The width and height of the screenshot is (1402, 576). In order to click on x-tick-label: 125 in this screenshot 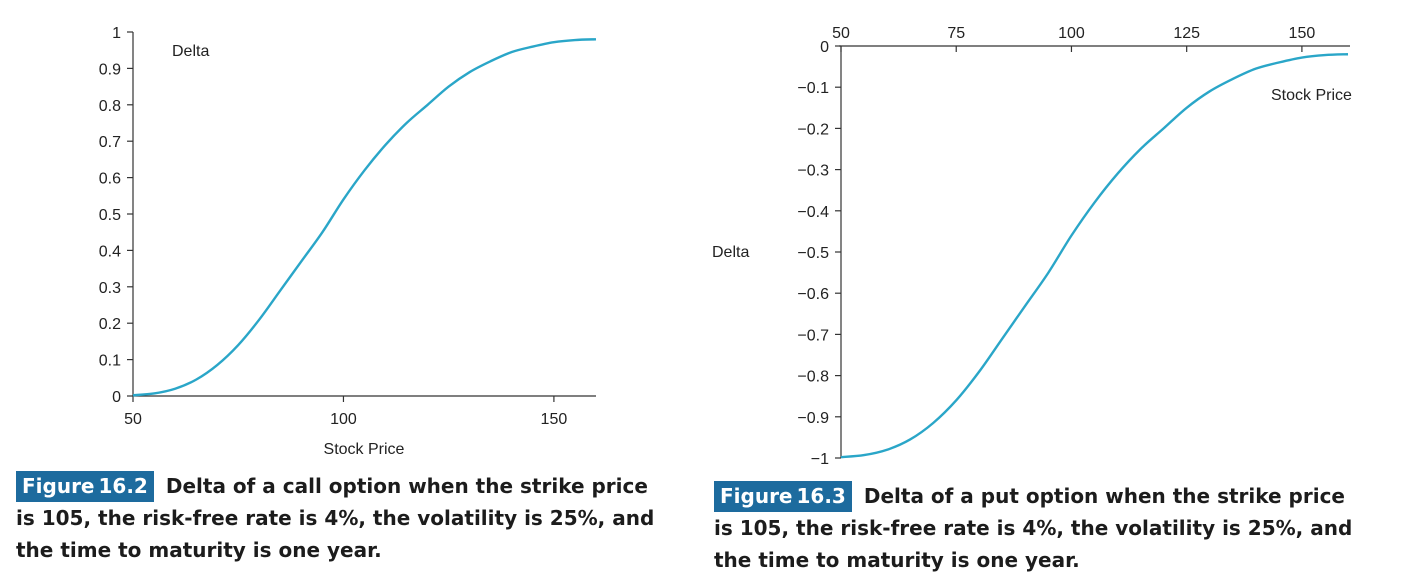, I will do `click(1186, 33)`.